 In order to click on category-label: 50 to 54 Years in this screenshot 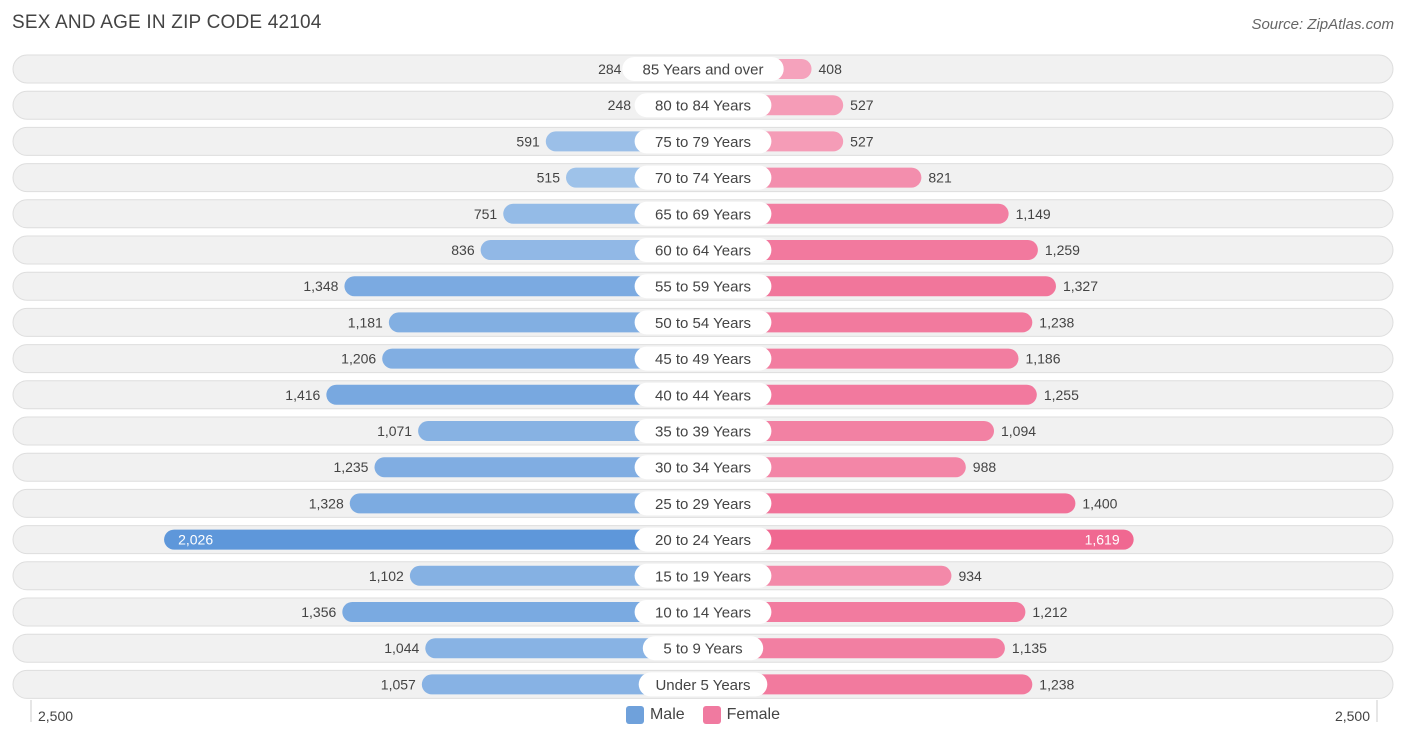, I will do `click(703, 323)`.